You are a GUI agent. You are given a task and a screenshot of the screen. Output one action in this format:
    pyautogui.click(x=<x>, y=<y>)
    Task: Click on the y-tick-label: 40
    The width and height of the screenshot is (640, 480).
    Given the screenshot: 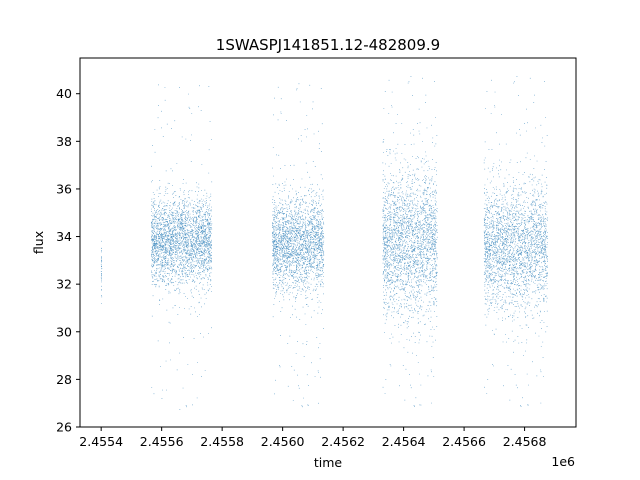 What is the action you would take?
    pyautogui.click(x=64, y=93)
    